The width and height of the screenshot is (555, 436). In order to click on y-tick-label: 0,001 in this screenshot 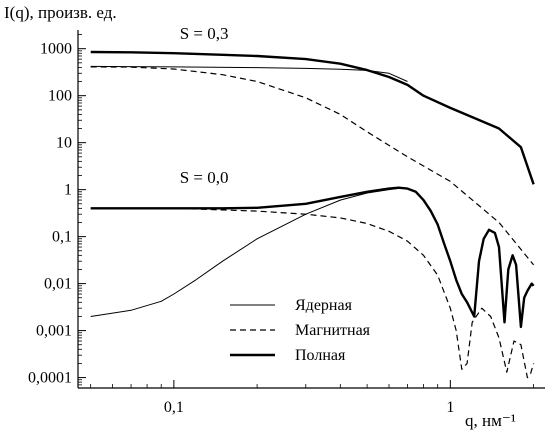, I will do `click(54, 331)`.